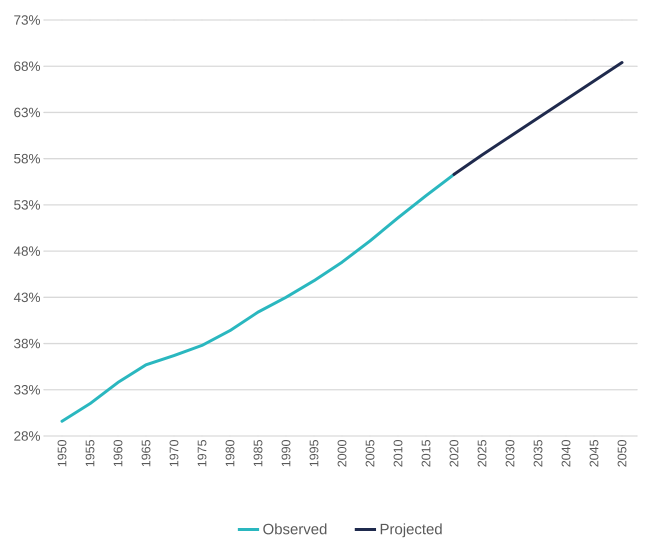  What do you see at coordinates (27, 390) in the screenshot?
I see `y-tick-label: 33%` at bounding box center [27, 390].